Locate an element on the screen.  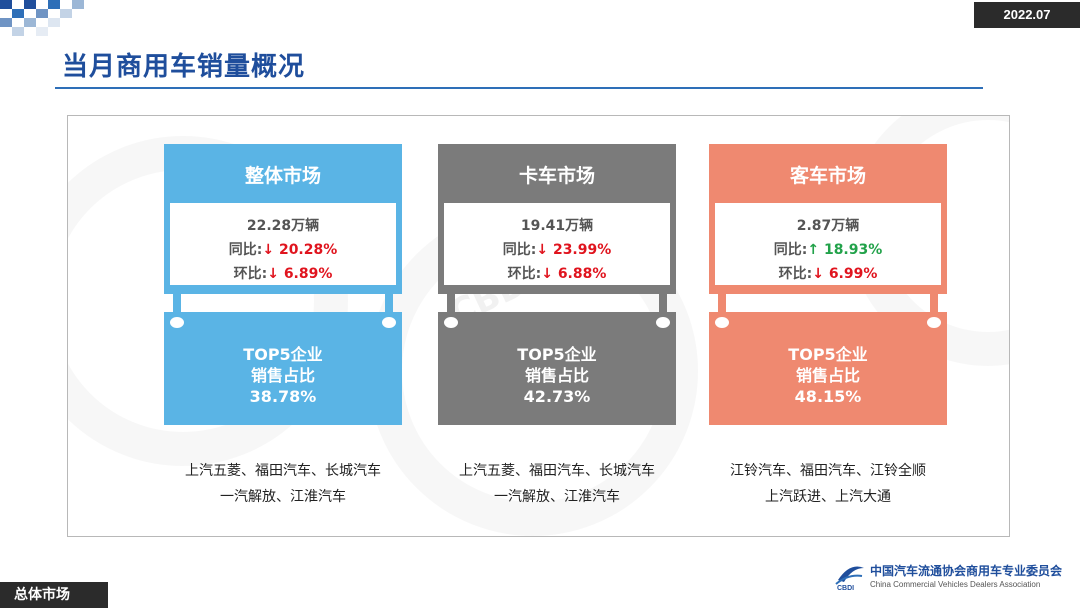
yoy-row: 同比:↑ 18.93% is located at coordinates (828, 249).